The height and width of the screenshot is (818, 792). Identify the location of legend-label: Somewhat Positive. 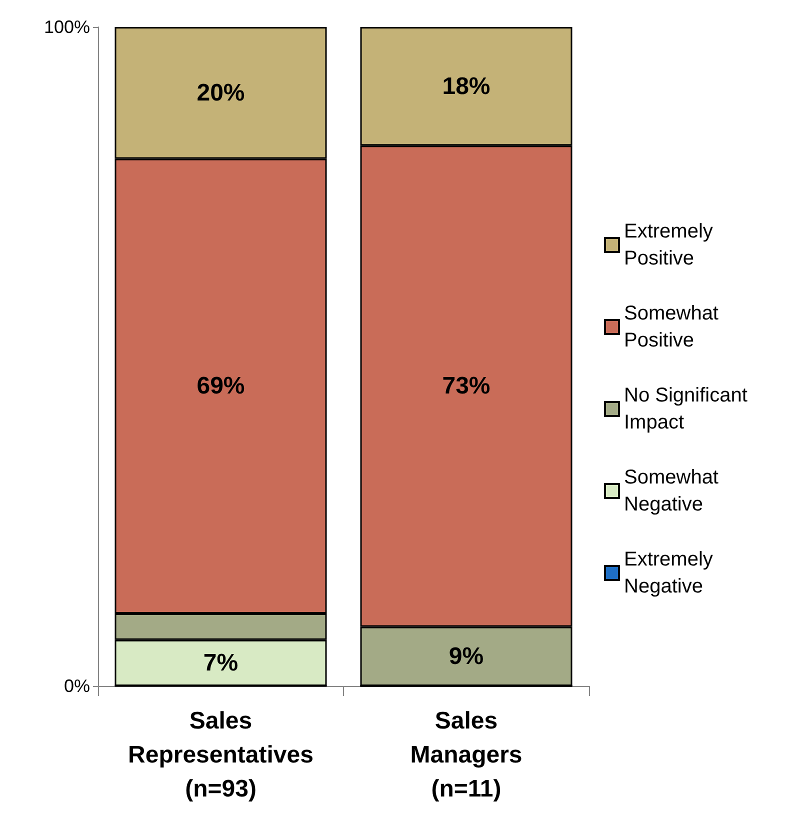
(674, 327).